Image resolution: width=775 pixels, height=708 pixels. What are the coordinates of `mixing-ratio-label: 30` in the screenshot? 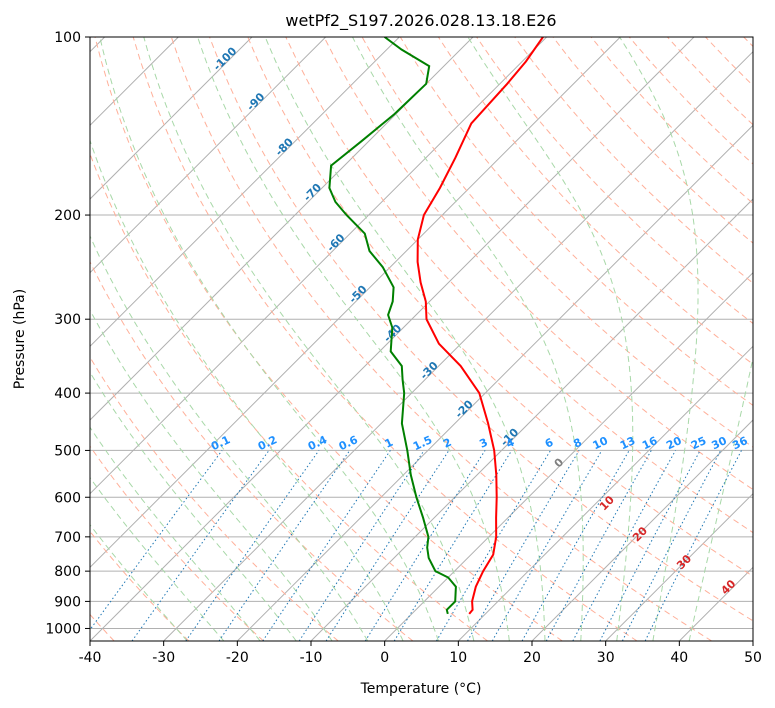 It's located at (720, 443).